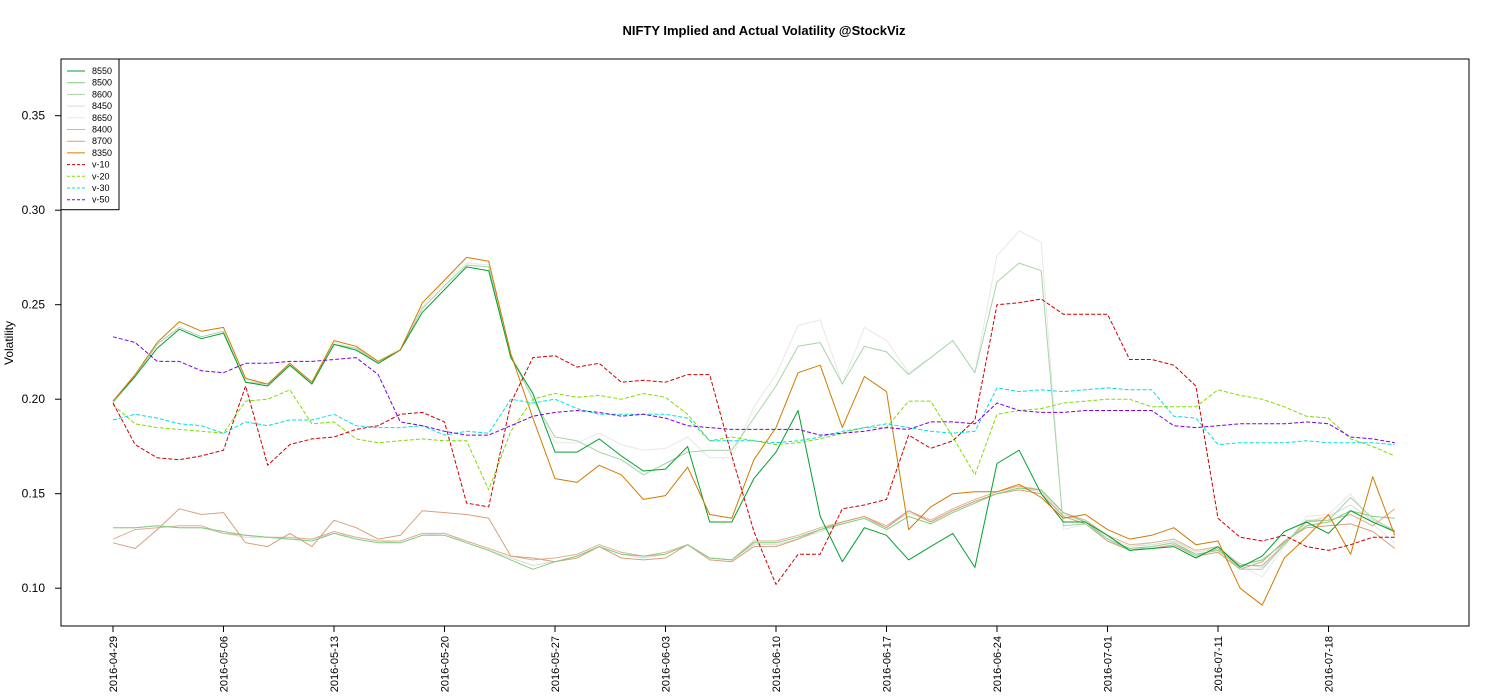 Image resolution: width=1500 pixels, height=700 pixels. I want to click on legend-label: v-30, so click(101, 188).